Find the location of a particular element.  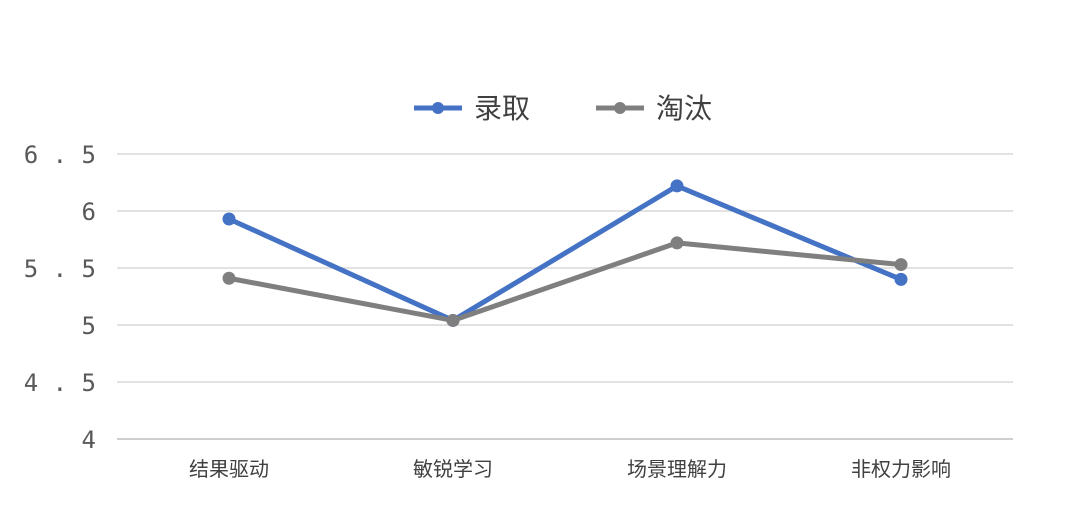

legend-marker-录取 is located at coordinates (438, 108).